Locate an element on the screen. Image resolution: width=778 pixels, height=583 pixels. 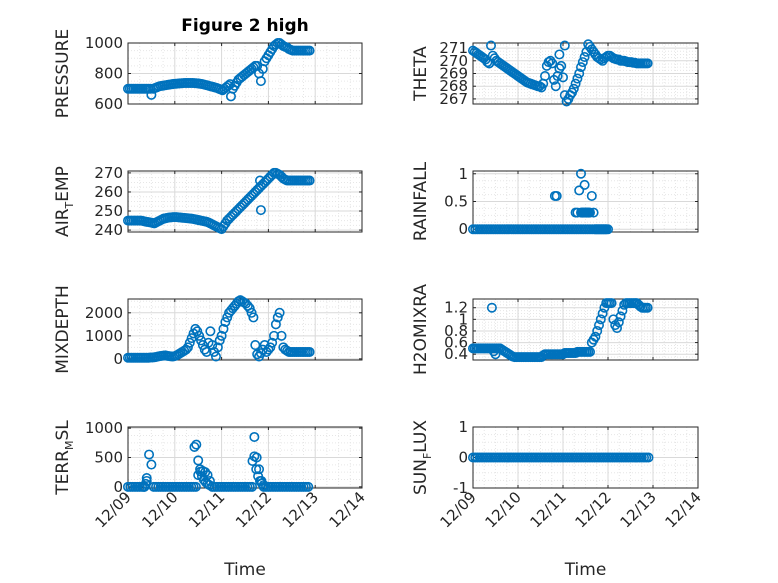
y-axis-label: TERRMSL is located at coordinates (64, 458).